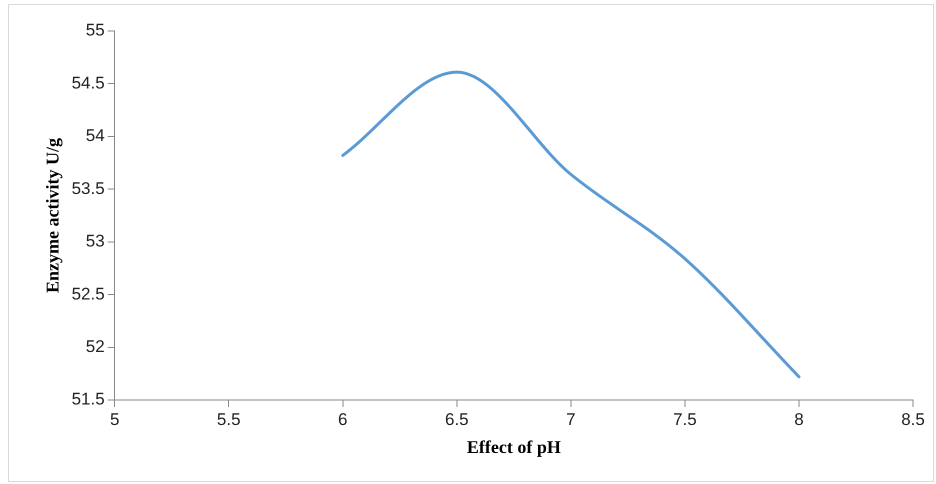  I want to click on x-tick-label: 7, so click(571, 419).